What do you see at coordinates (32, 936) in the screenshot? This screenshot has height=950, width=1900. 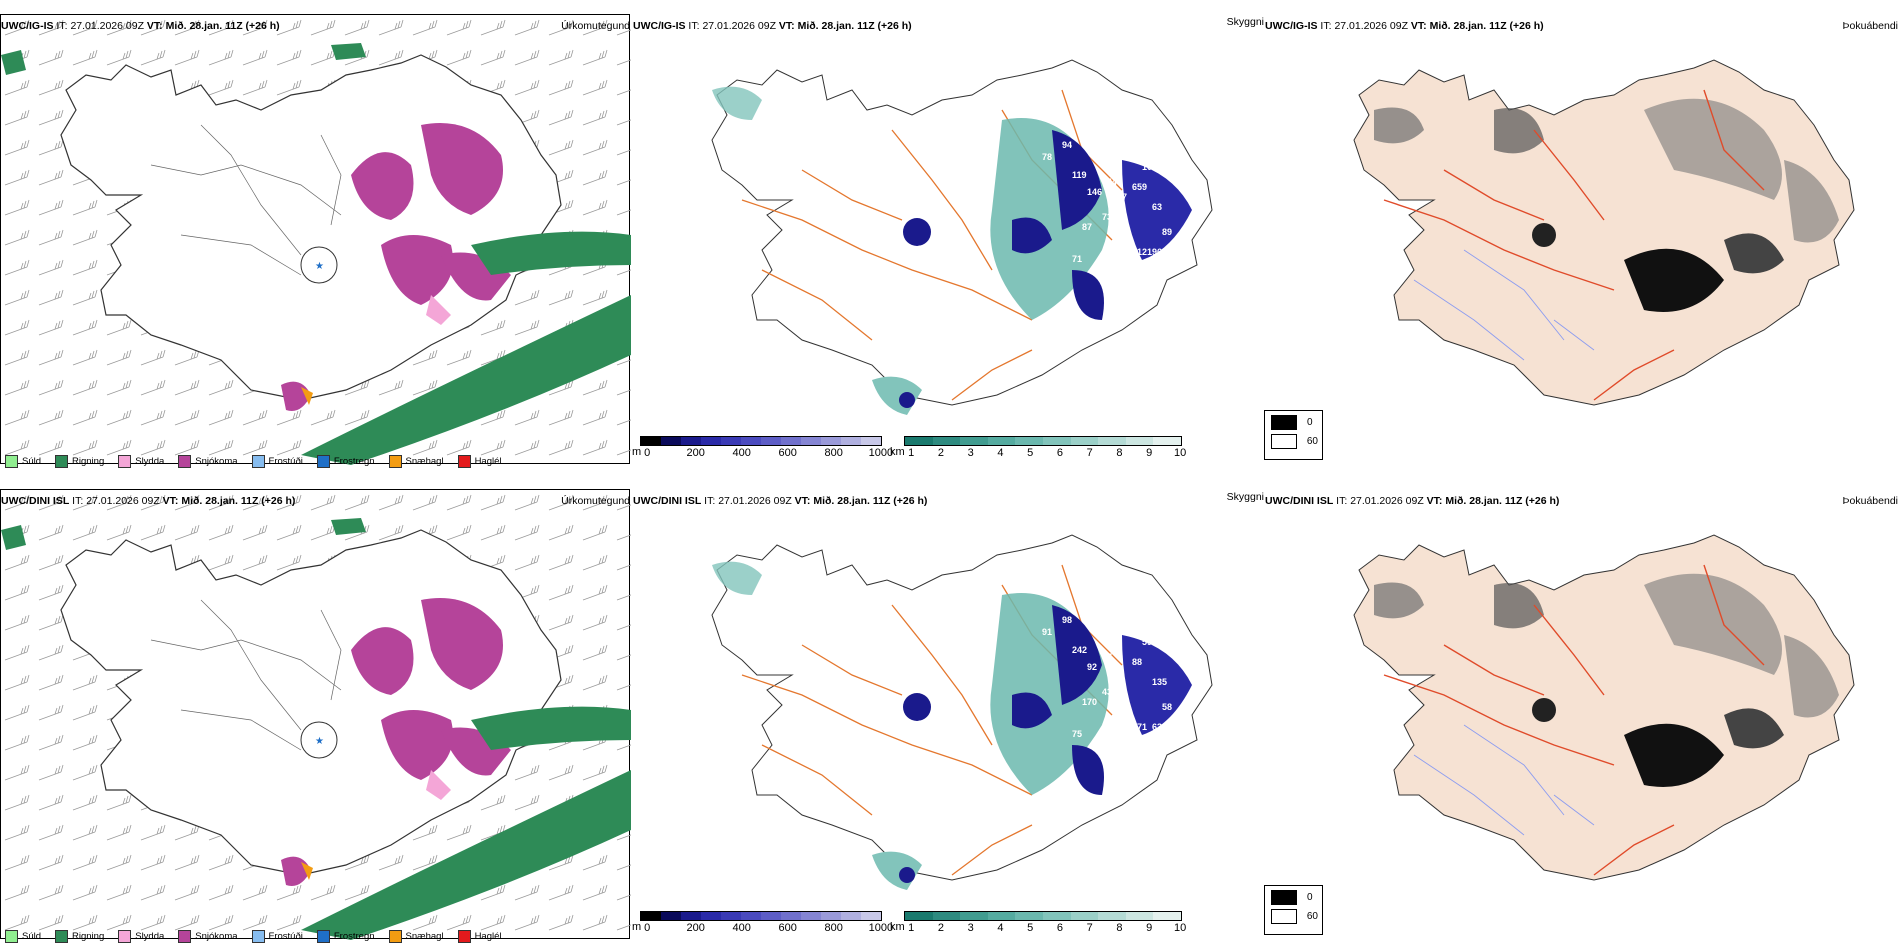 I see `precip-legend-label: Súld` at bounding box center [32, 936].